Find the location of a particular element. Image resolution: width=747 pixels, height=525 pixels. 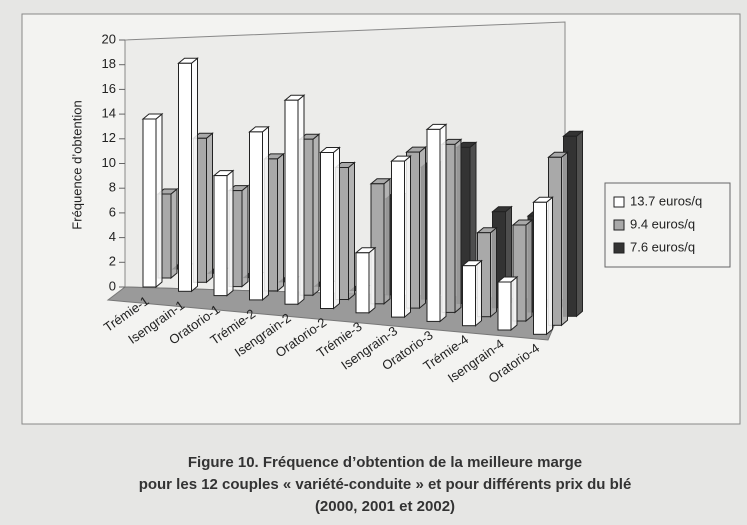

y-tick-label: 10 is located at coordinates (109, 162).